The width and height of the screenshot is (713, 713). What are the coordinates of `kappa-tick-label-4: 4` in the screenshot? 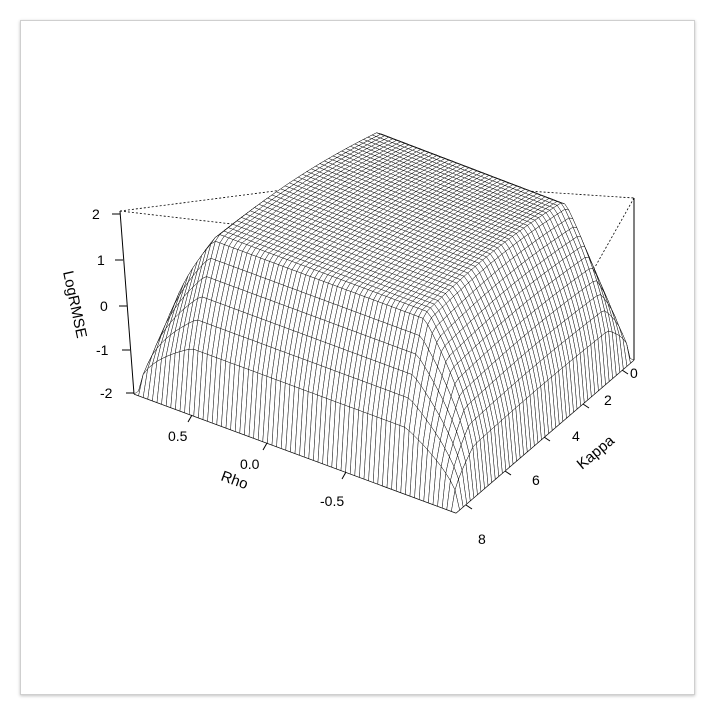 It's located at (576, 436).